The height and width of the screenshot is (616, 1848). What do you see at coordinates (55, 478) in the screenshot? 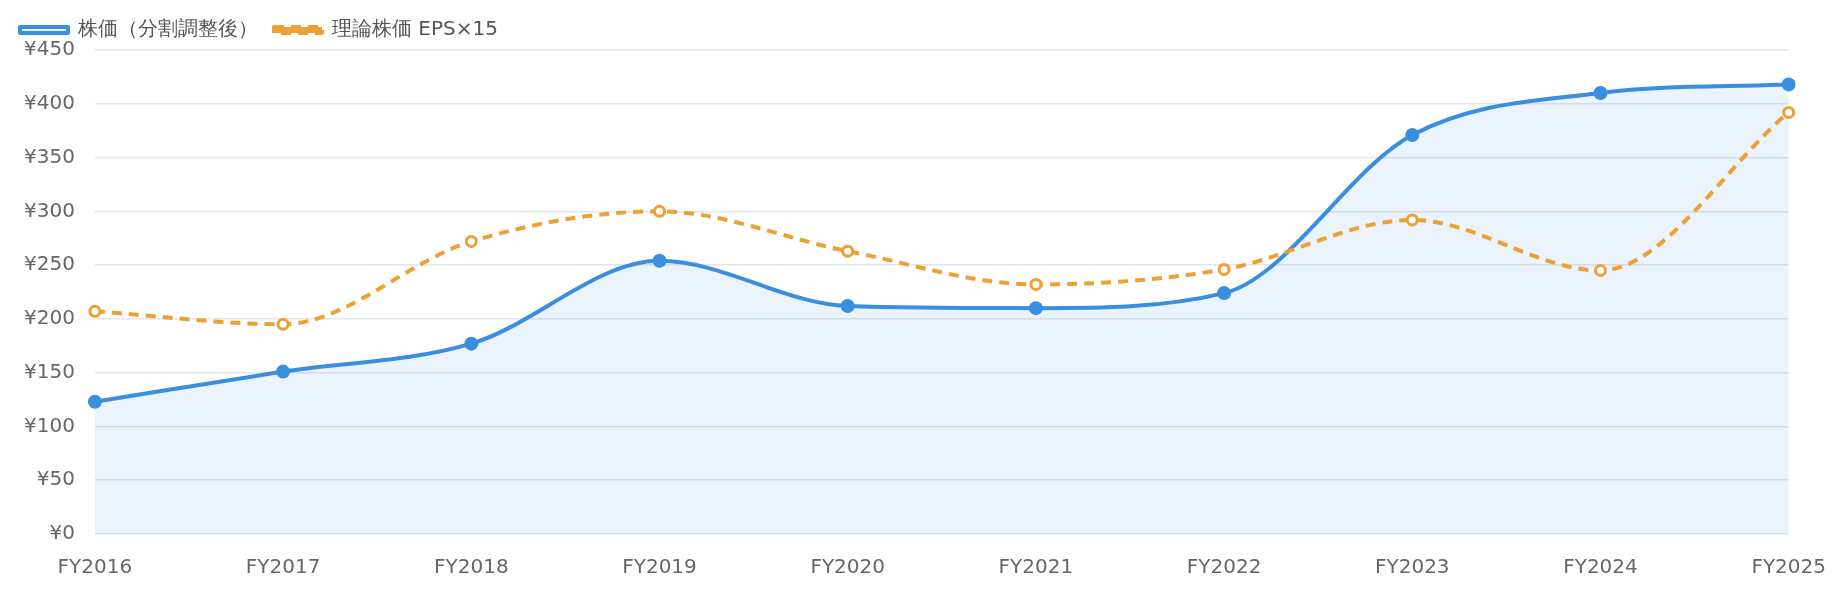
I see `y-tick-label: ¥50` at bounding box center [55, 478].